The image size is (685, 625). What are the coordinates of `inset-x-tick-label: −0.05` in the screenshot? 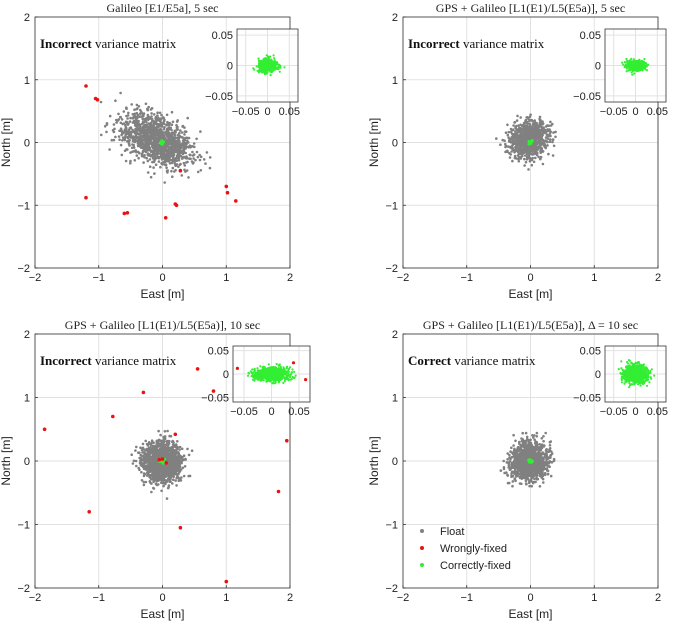 It's located at (246, 112).